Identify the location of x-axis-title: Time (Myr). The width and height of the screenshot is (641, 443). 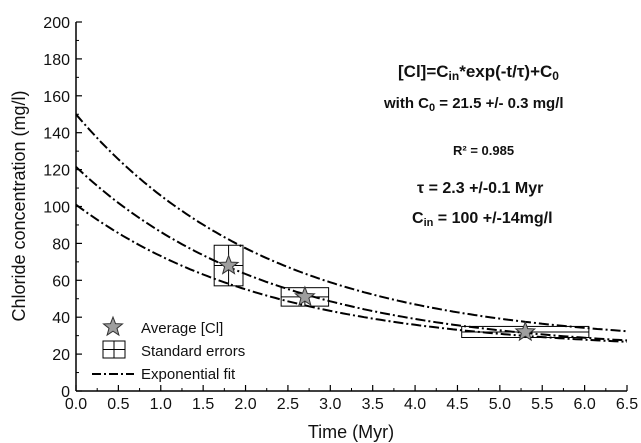
(351, 432).